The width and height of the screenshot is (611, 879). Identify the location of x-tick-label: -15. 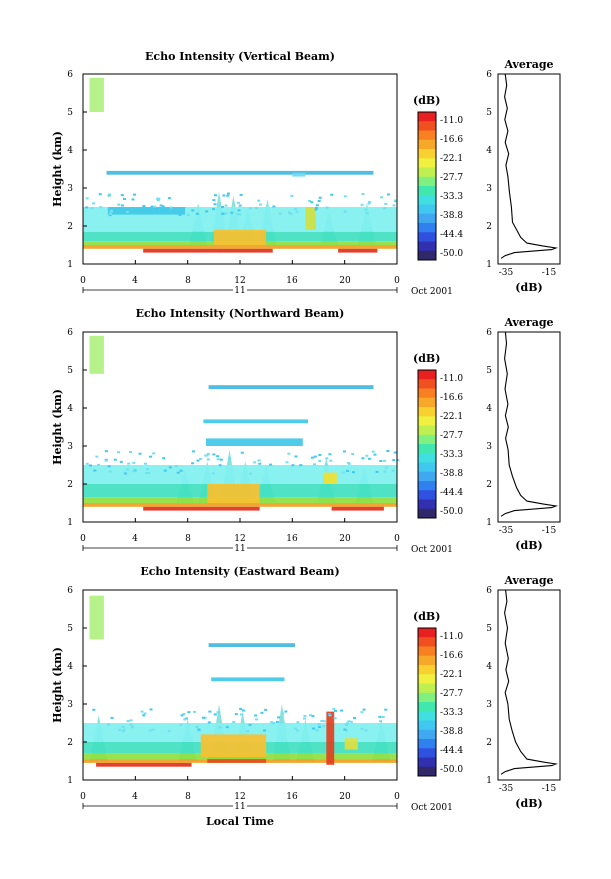
(549, 531).